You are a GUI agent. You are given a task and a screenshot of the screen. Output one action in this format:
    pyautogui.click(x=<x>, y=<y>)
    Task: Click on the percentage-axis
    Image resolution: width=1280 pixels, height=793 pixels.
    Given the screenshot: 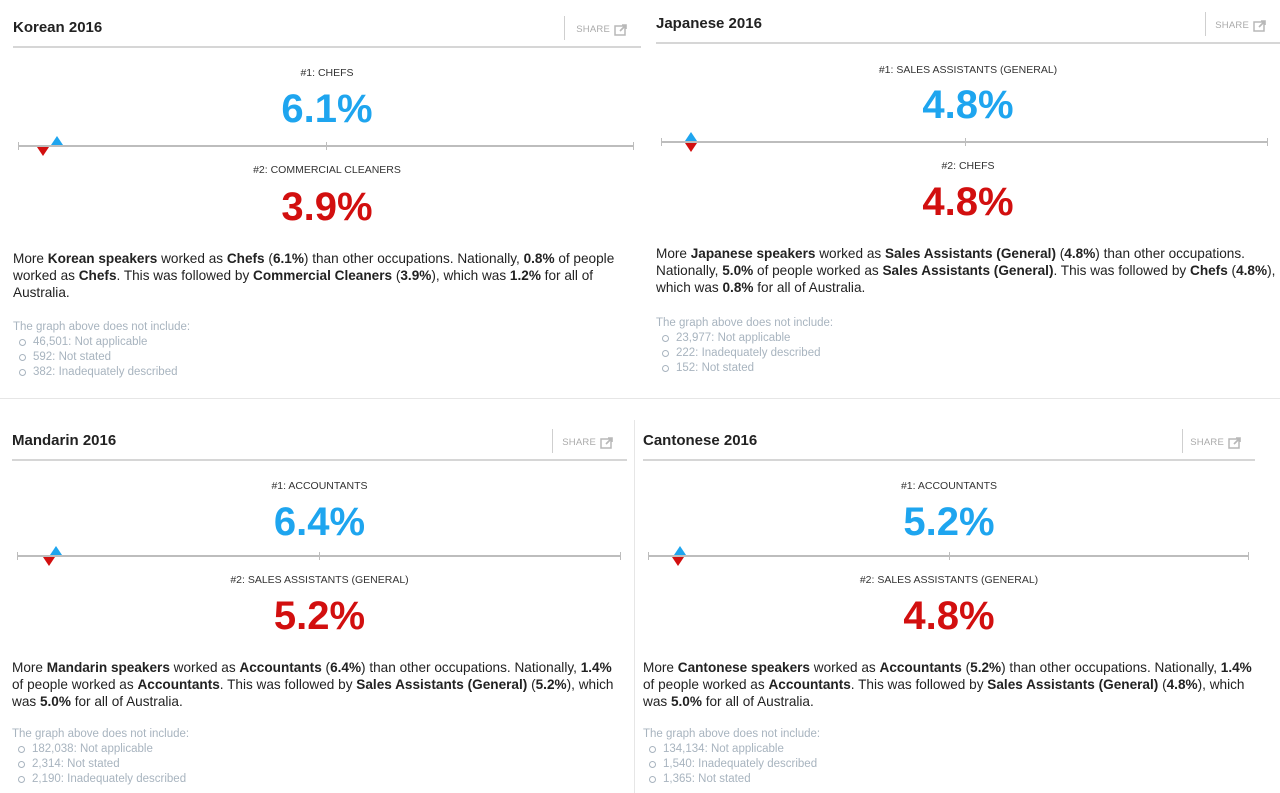 What is the action you would take?
    pyautogui.click(x=964, y=142)
    